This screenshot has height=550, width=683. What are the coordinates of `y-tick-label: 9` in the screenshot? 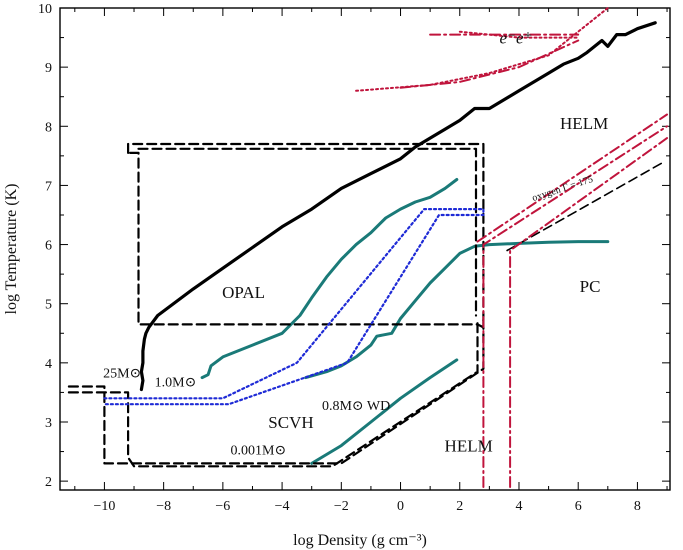 It's located at (48, 68).